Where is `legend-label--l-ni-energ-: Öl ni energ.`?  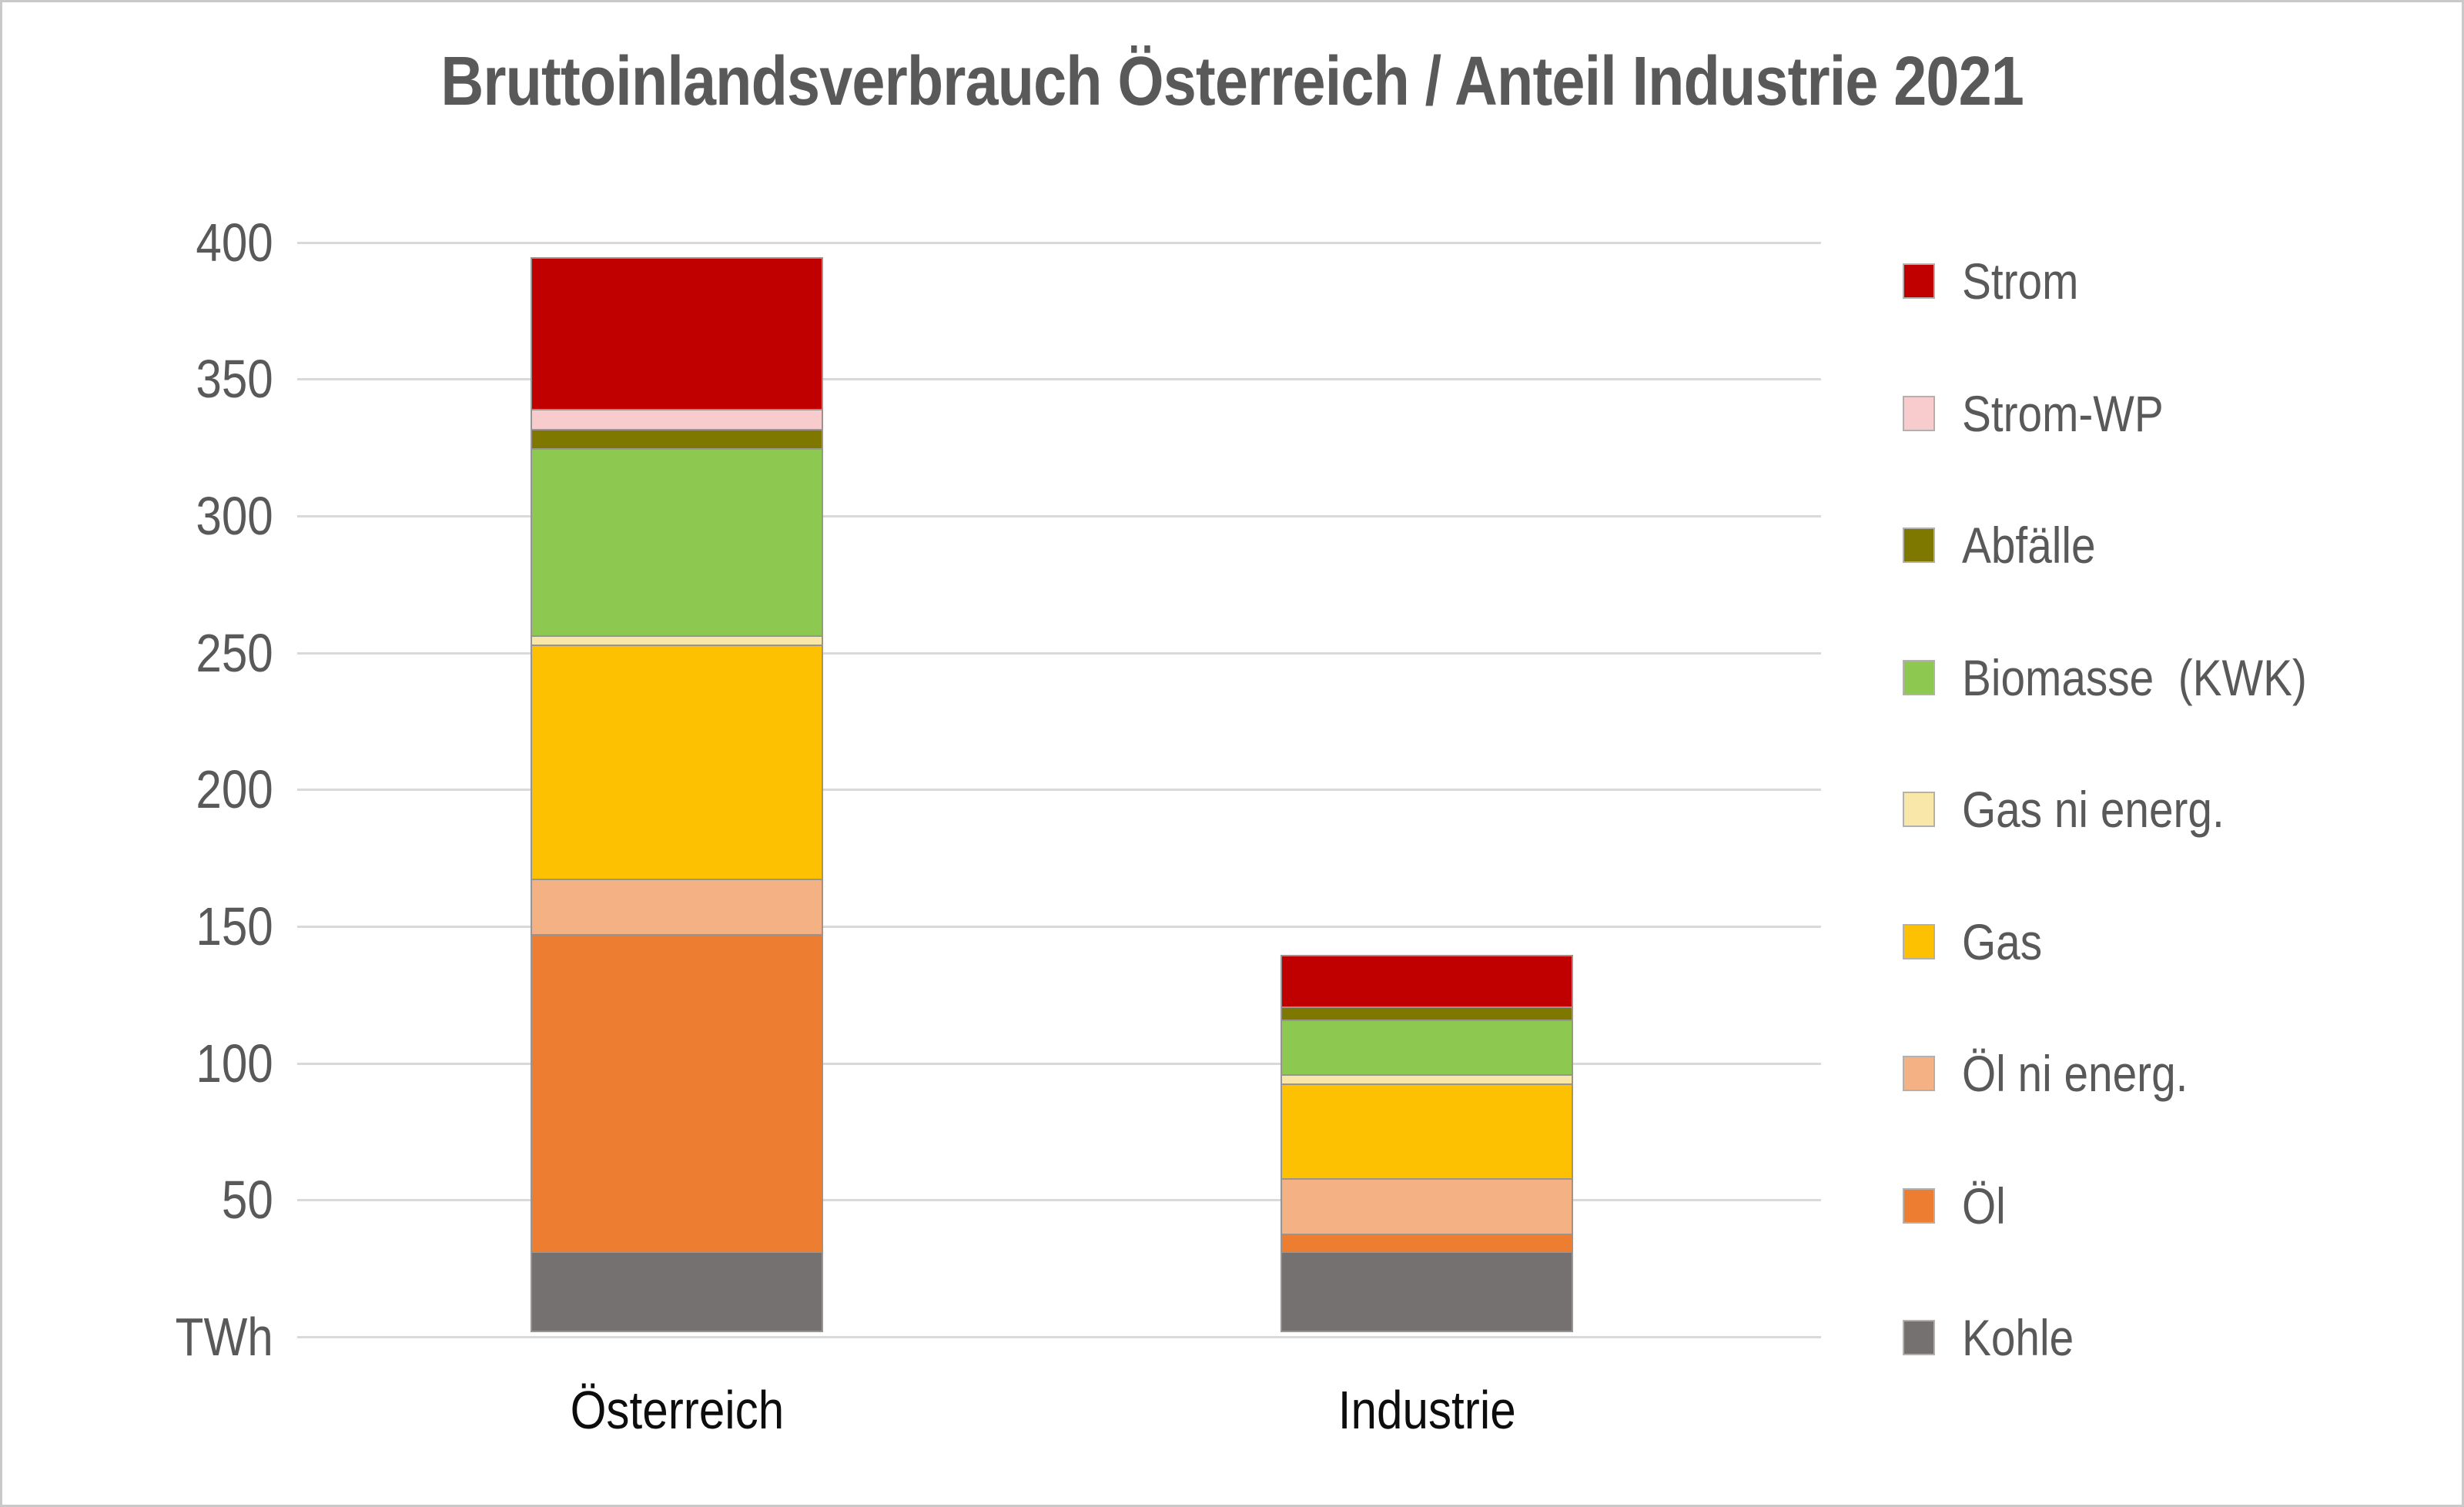
legend-label--l-ni-energ-: Öl ni energ. is located at coordinates (2093, 1073).